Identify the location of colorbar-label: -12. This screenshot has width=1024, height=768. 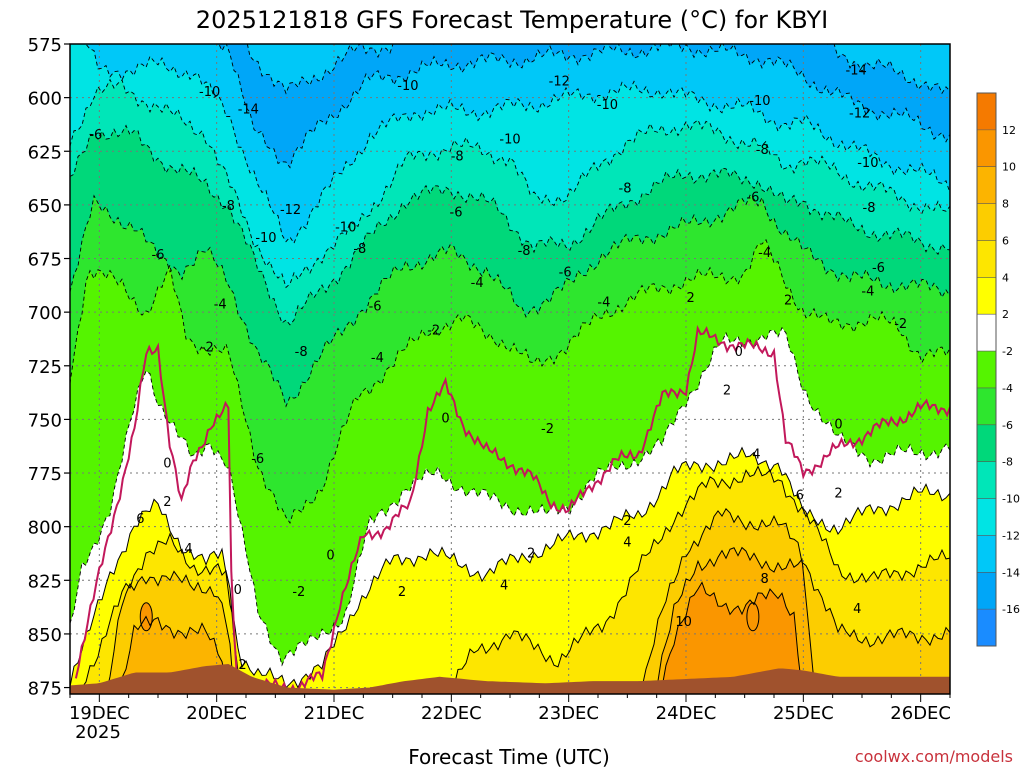
(1011, 535).